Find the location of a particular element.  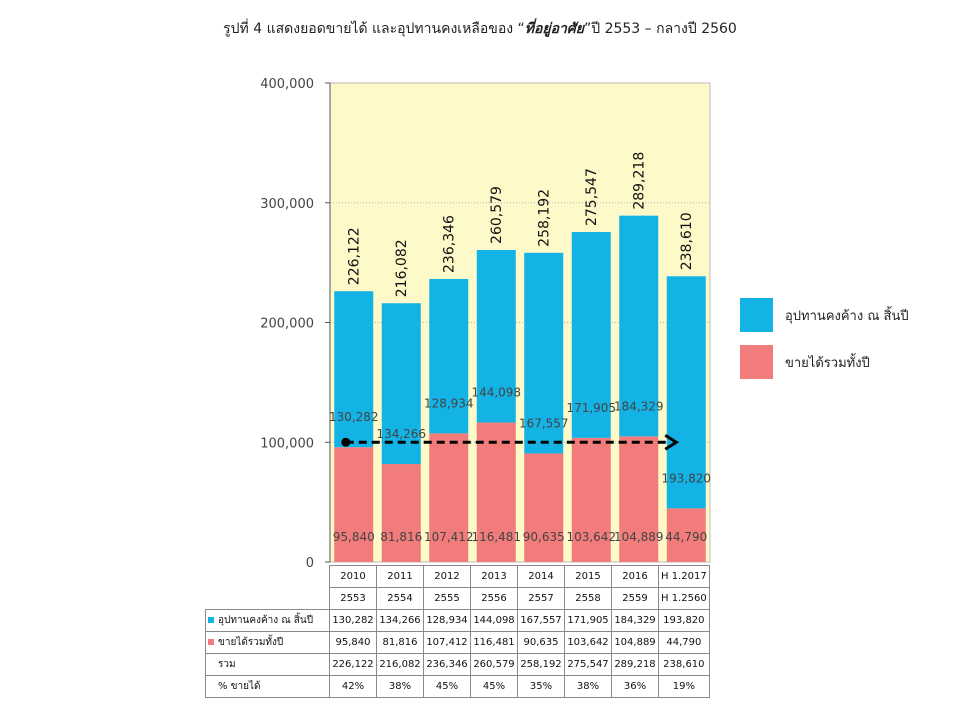

data-label-total: 226,122 is located at coordinates (355, 256).